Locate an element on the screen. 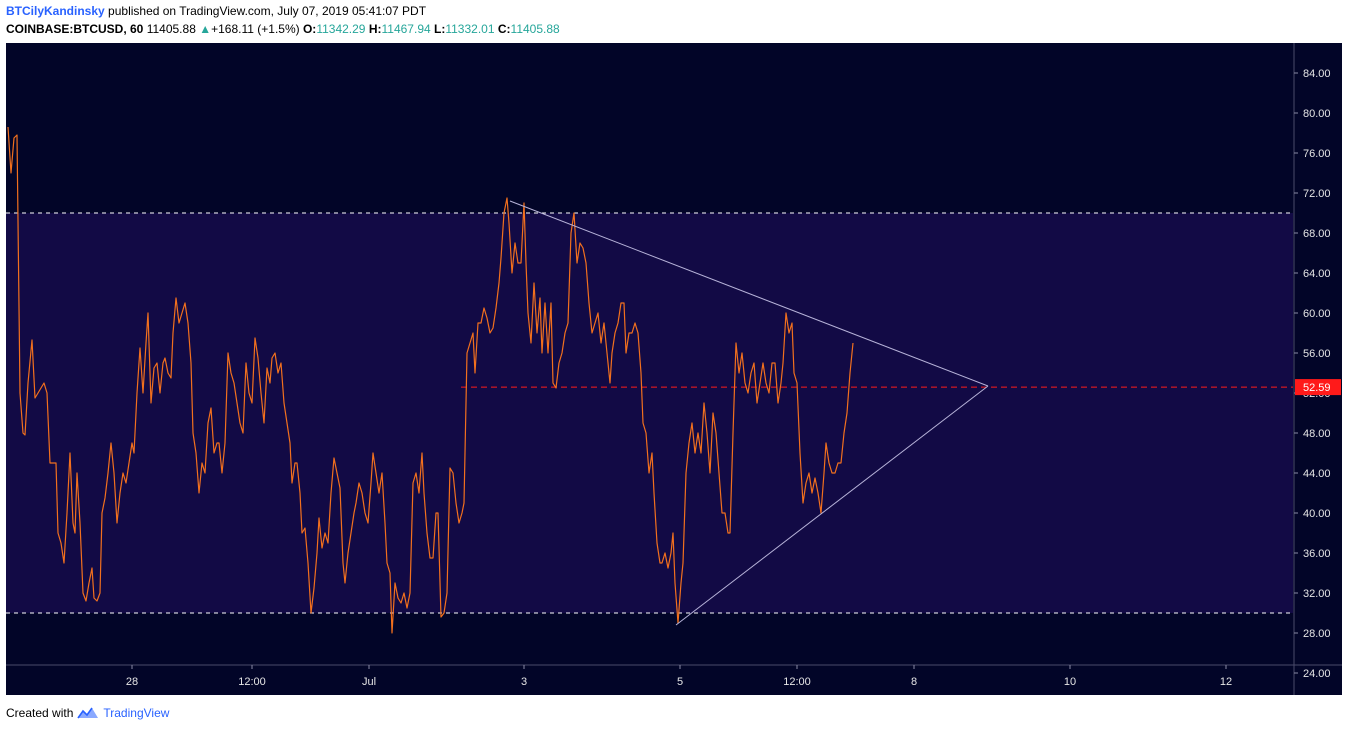 The image size is (1348, 731). low-value: 11332.01 is located at coordinates (470, 29).